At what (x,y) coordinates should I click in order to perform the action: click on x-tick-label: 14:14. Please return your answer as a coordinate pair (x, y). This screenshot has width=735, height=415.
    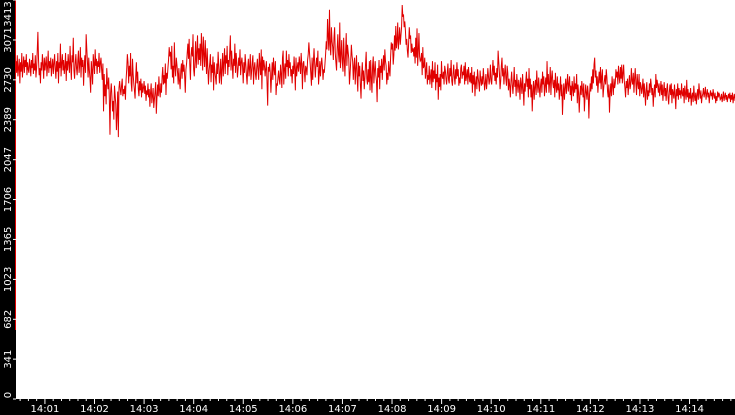
    Looking at the image, I should click on (689, 409).